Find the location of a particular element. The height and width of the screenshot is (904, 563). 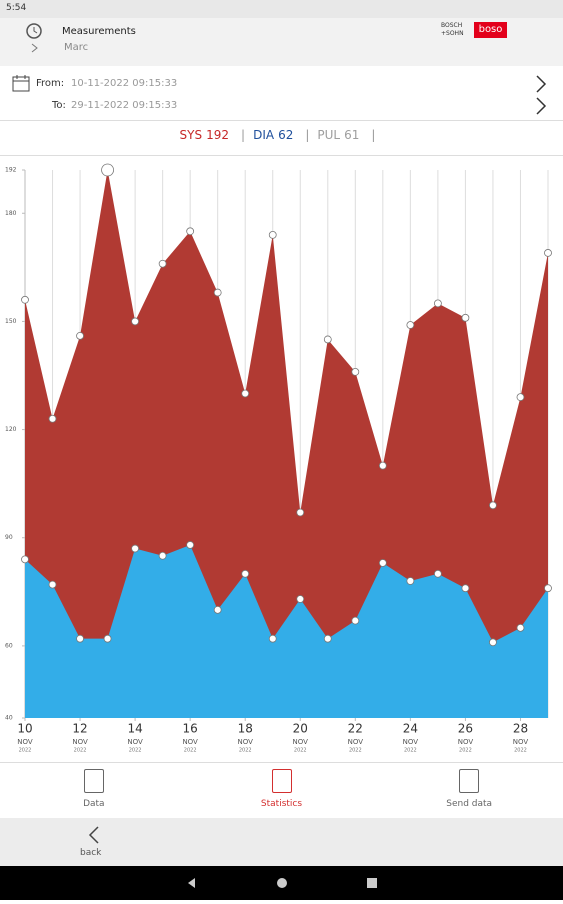

x-tick-label: 10 is located at coordinates (24, 729).